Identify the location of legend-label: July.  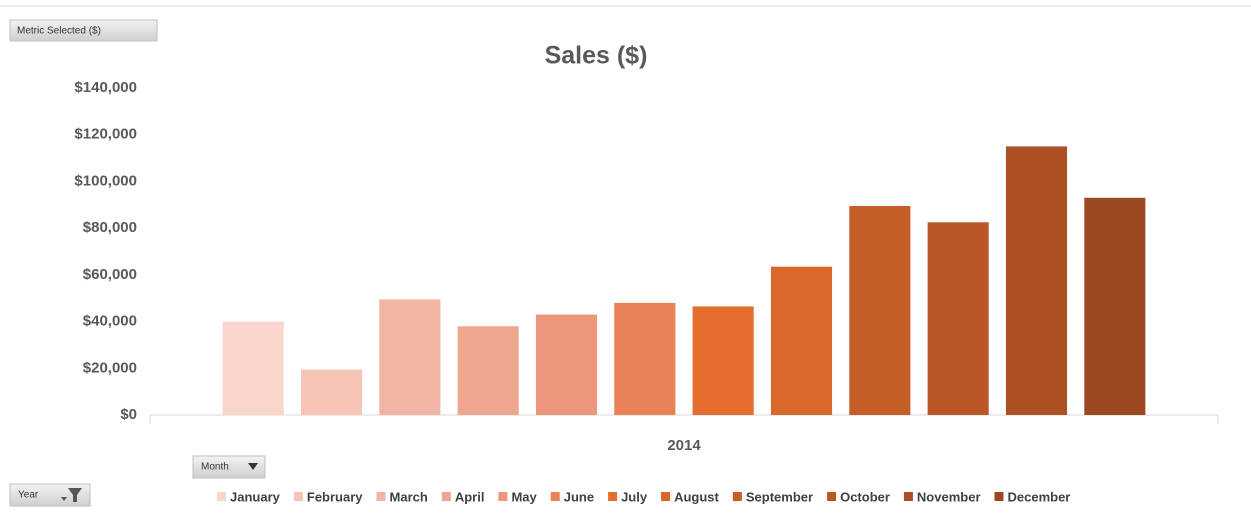
(634, 496).